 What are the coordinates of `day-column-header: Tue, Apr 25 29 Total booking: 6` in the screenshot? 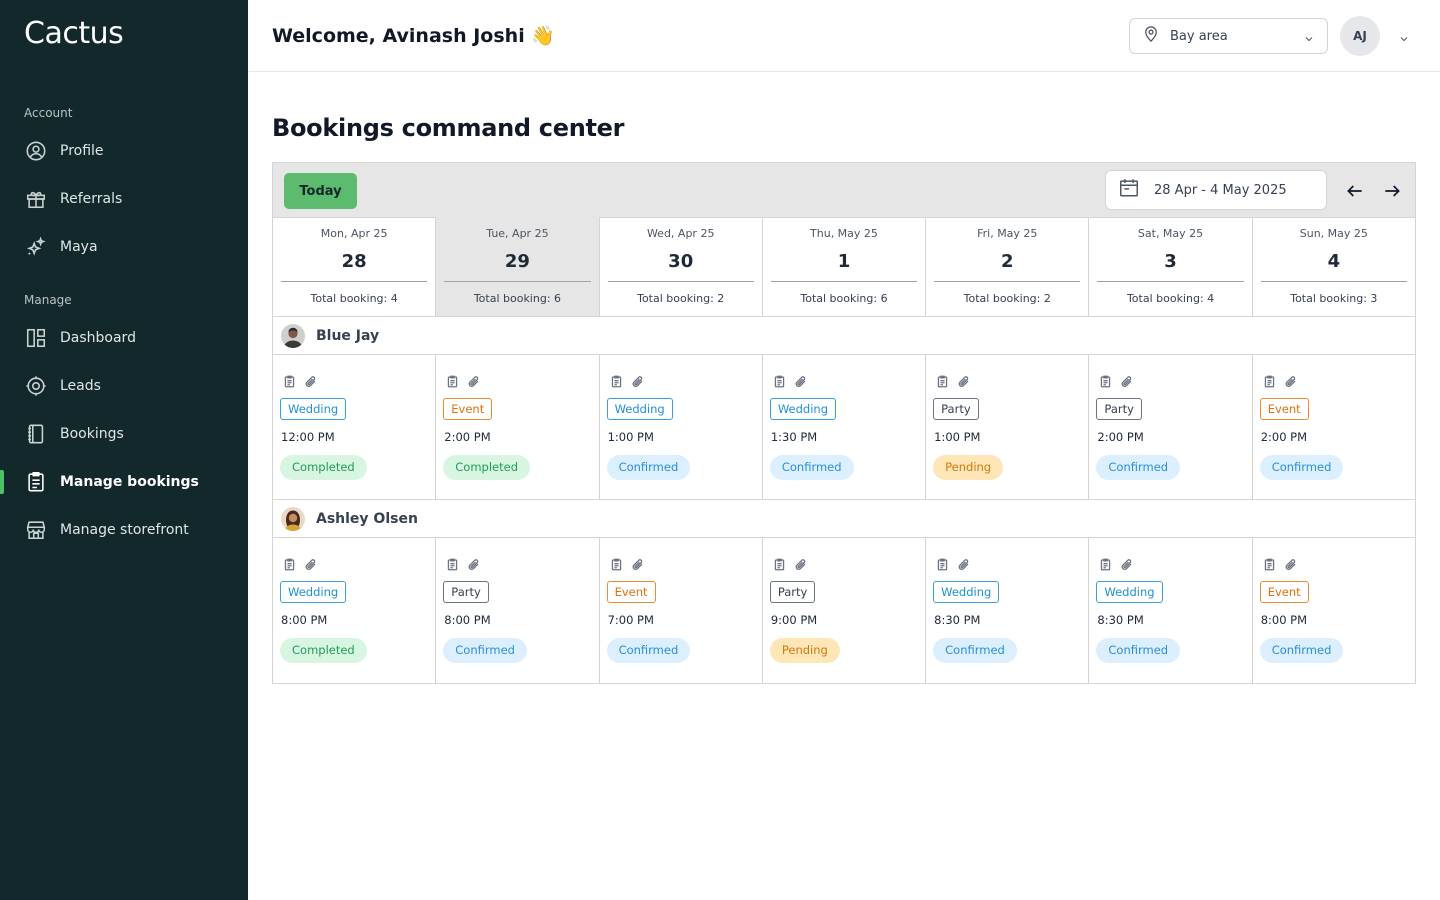 It's located at (518, 266).